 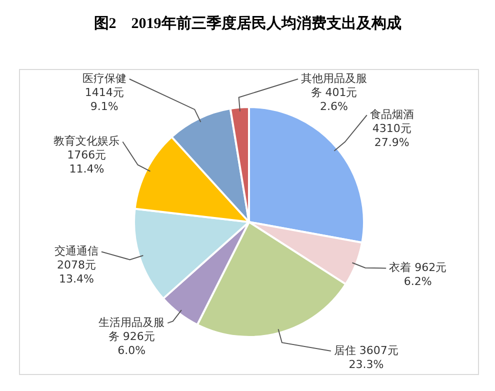 I want to click on data-label: 1766元 11.4%, so click(x=86, y=162).